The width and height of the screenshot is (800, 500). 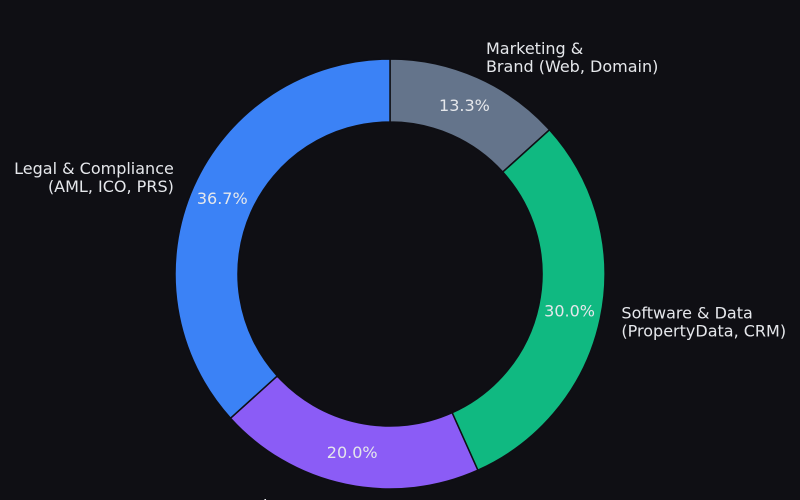 What do you see at coordinates (111, 186) in the screenshot?
I see `category-label-line: (AML, ICO, PRS)` at bounding box center [111, 186].